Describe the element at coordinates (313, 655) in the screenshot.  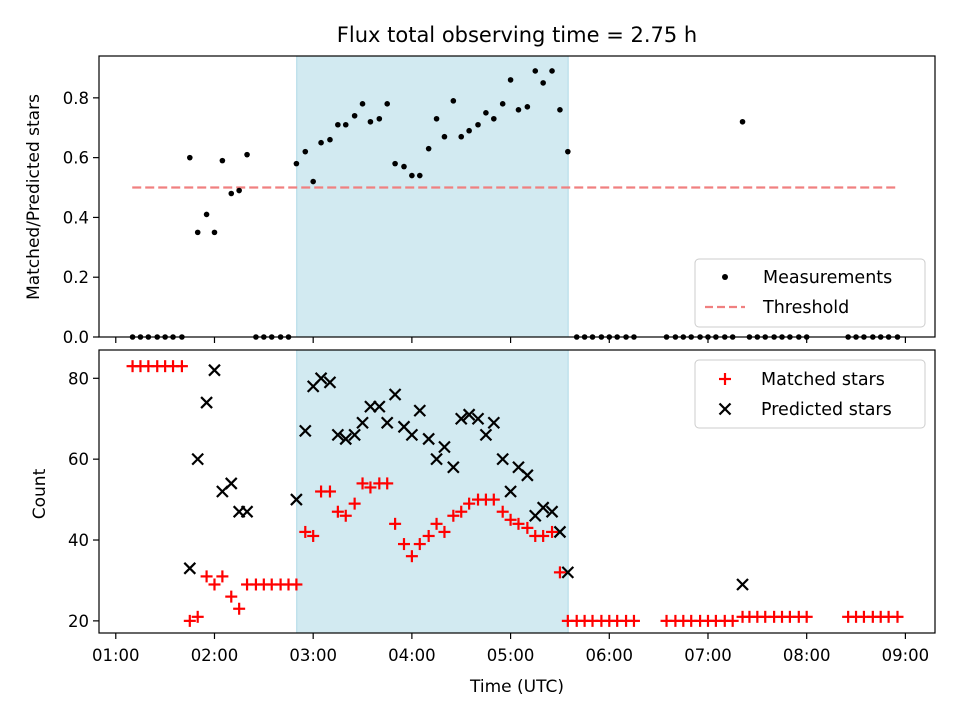
I see `bottom-x-tick-label: 03:00` at that location.